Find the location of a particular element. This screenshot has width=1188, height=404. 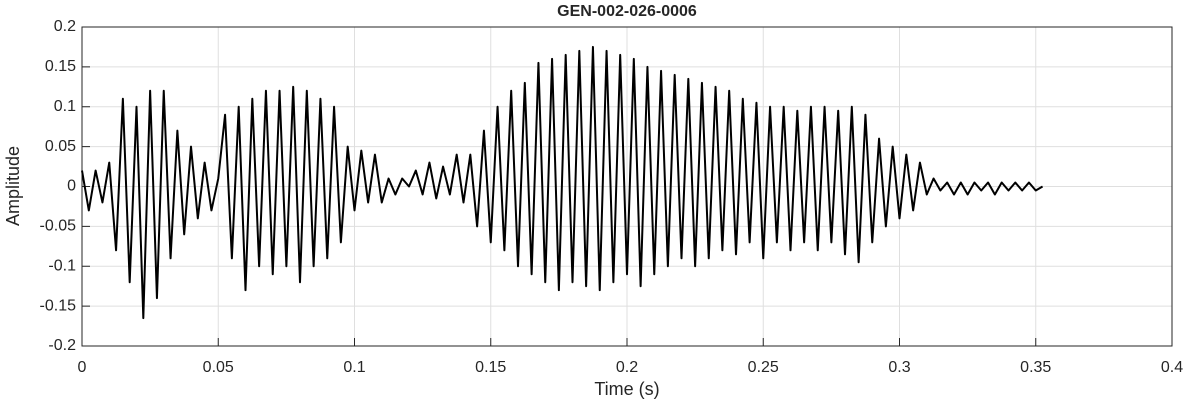

x-tick-label: 0.15 is located at coordinates (490, 367).